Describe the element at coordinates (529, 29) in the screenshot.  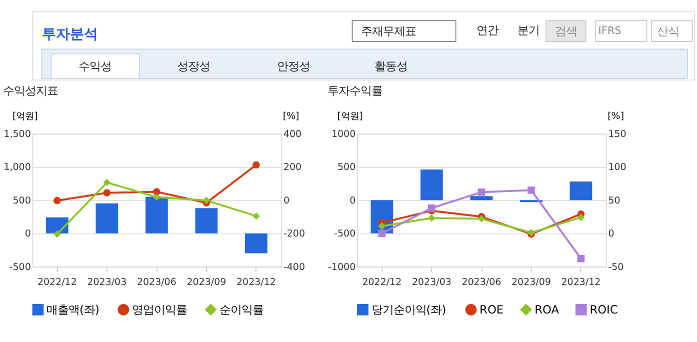
I see `text: 분기` at that location.